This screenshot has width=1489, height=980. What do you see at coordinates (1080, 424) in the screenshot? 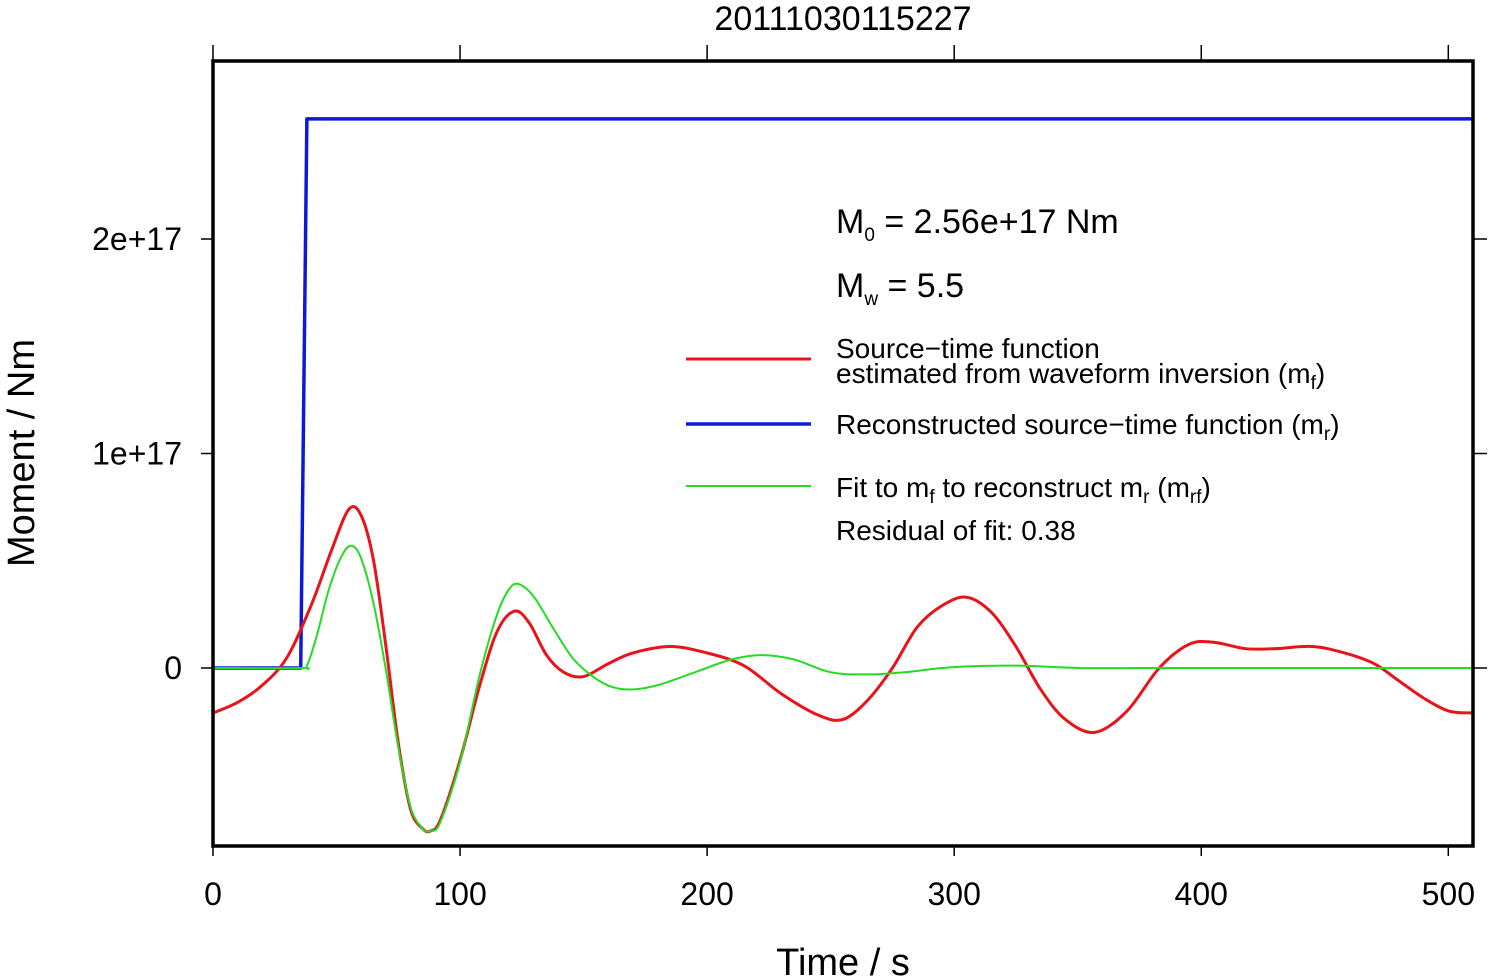
I see `legend-text: Reconstructed source−time function (m` at bounding box center [1080, 424].